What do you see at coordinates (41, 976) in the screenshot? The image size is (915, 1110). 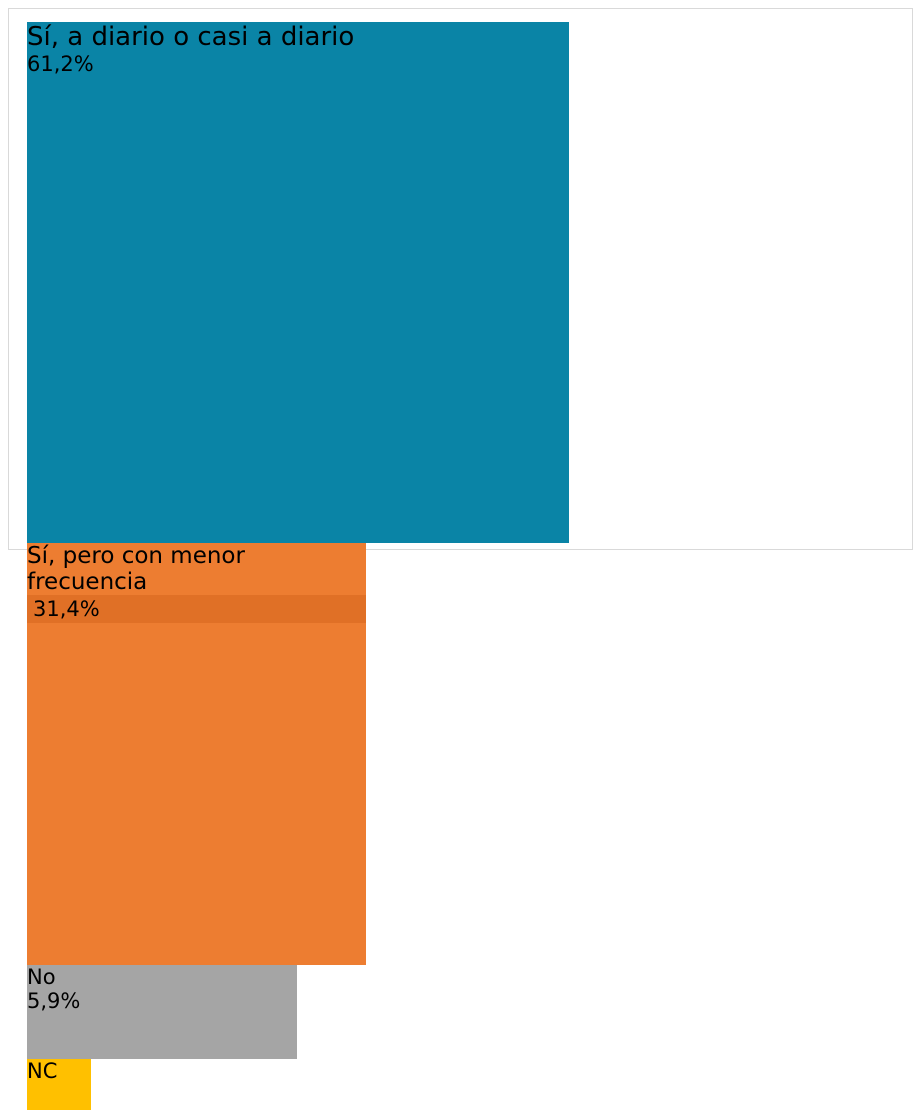 I see `category-label: No` at bounding box center [41, 976].